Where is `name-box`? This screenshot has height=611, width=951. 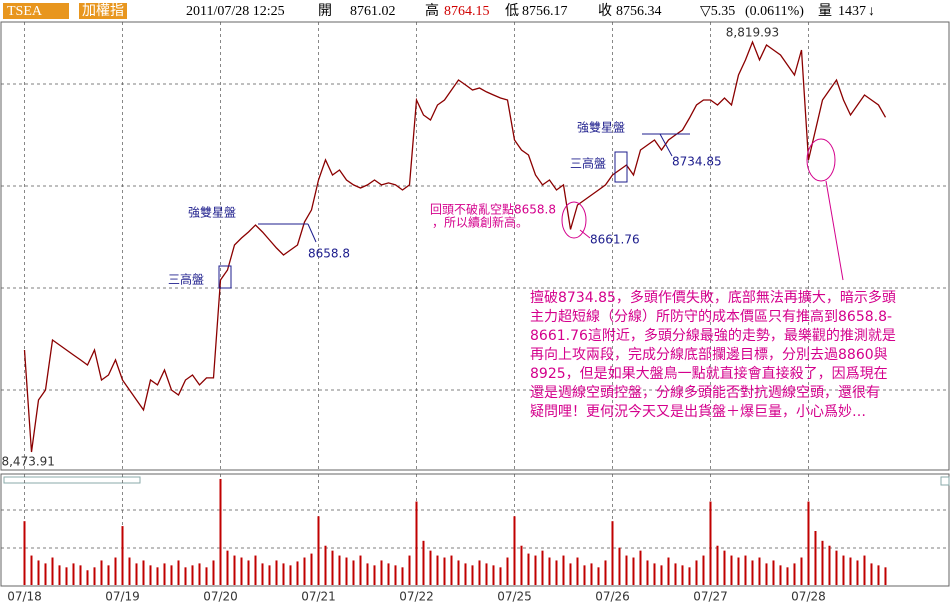 name-box is located at coordinates (103, 11).